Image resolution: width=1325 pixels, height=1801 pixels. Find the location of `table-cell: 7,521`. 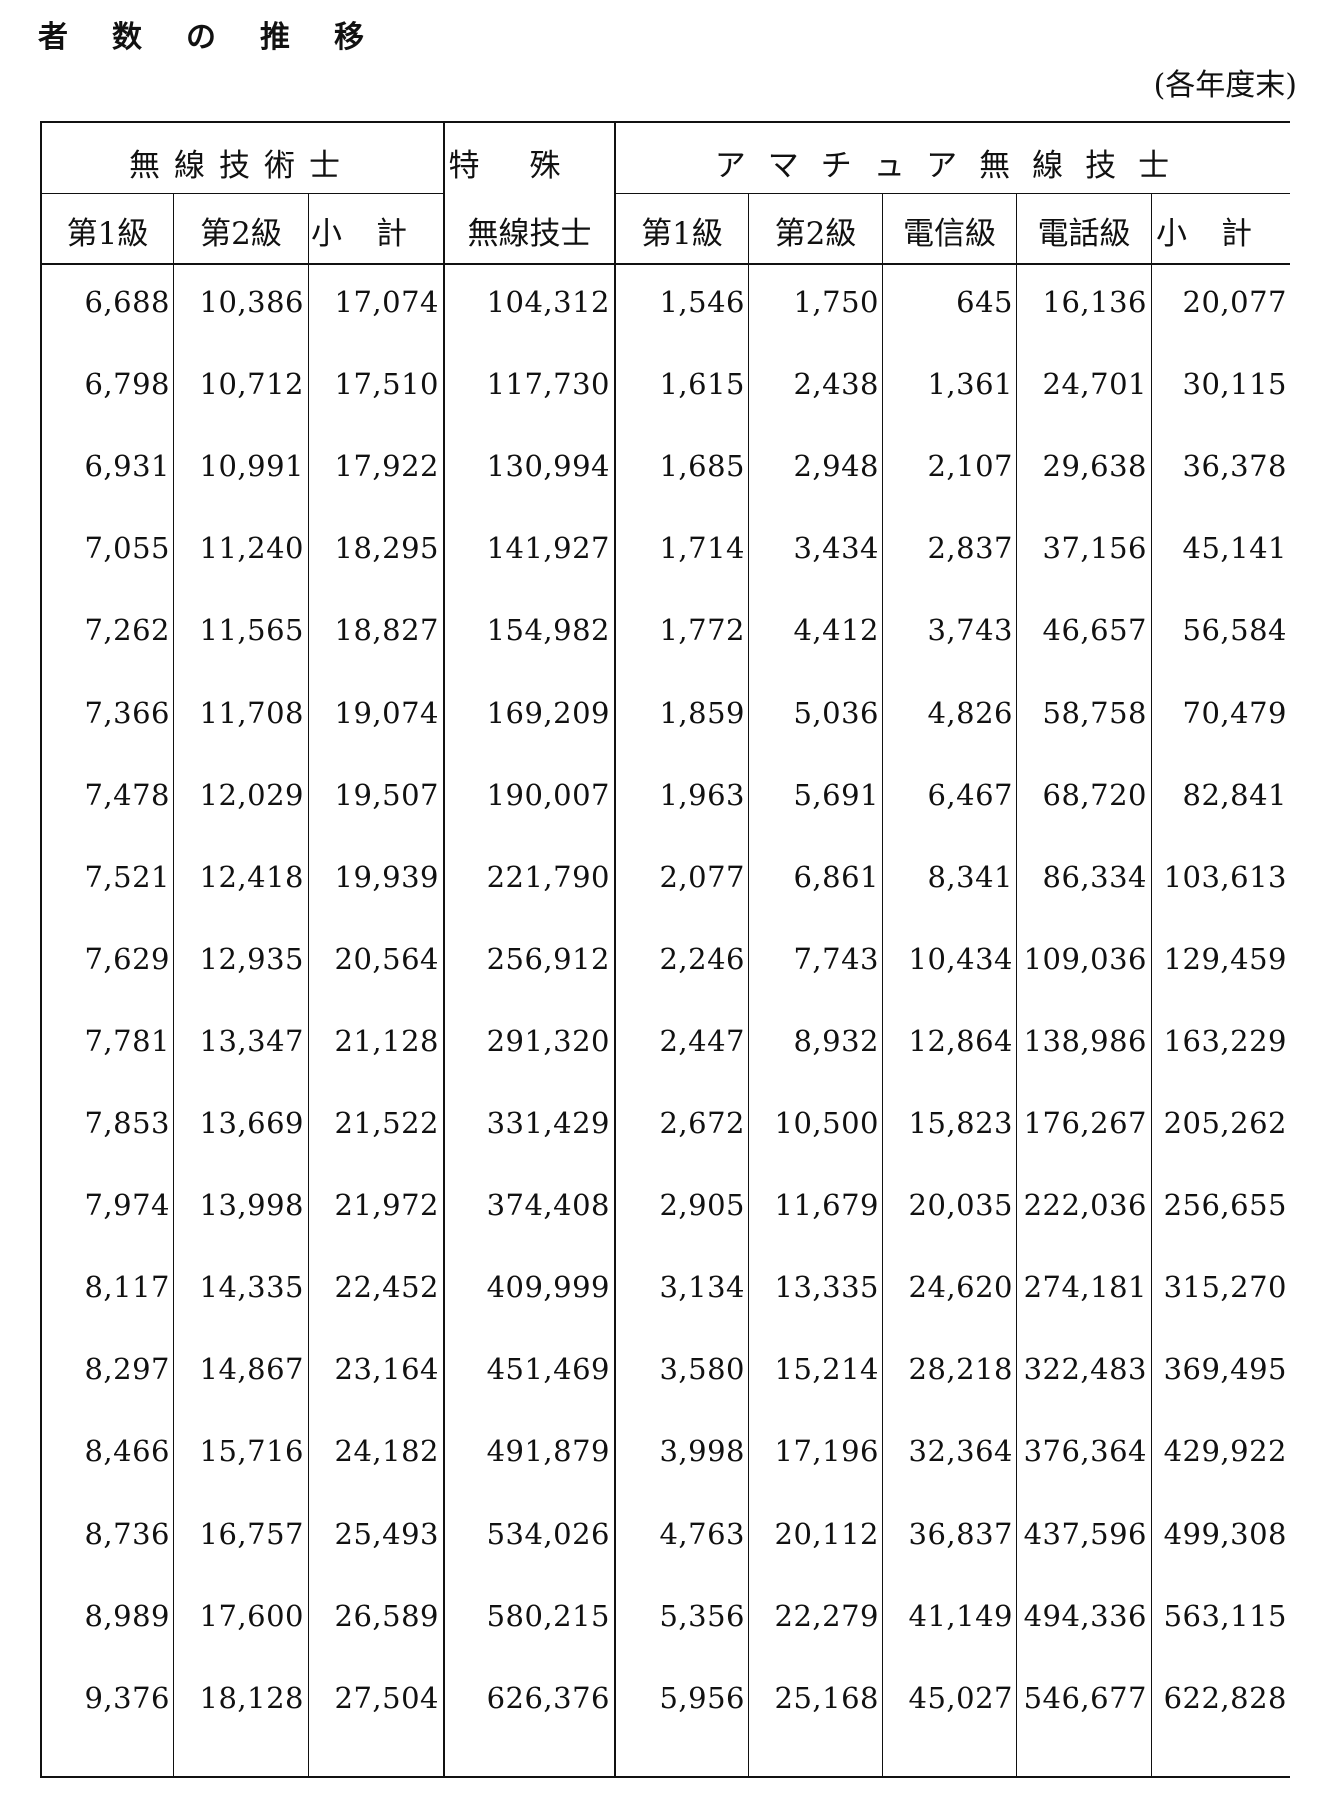

table-cell: 7,521 is located at coordinates (127, 876).